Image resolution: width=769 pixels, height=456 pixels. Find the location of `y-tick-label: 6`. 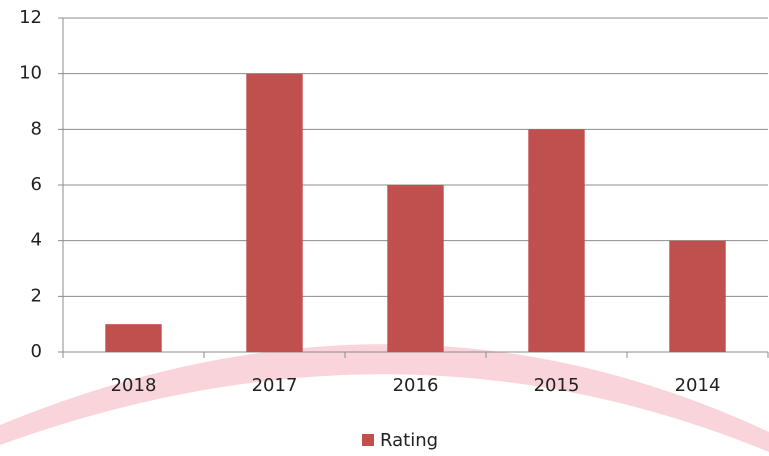

y-tick-label: 6 is located at coordinates (36, 184).